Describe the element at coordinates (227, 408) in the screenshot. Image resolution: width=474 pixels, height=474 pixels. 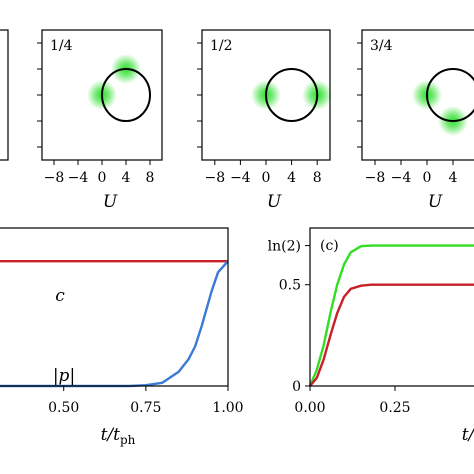
I see `x-tick-label: 1.00` at that location.